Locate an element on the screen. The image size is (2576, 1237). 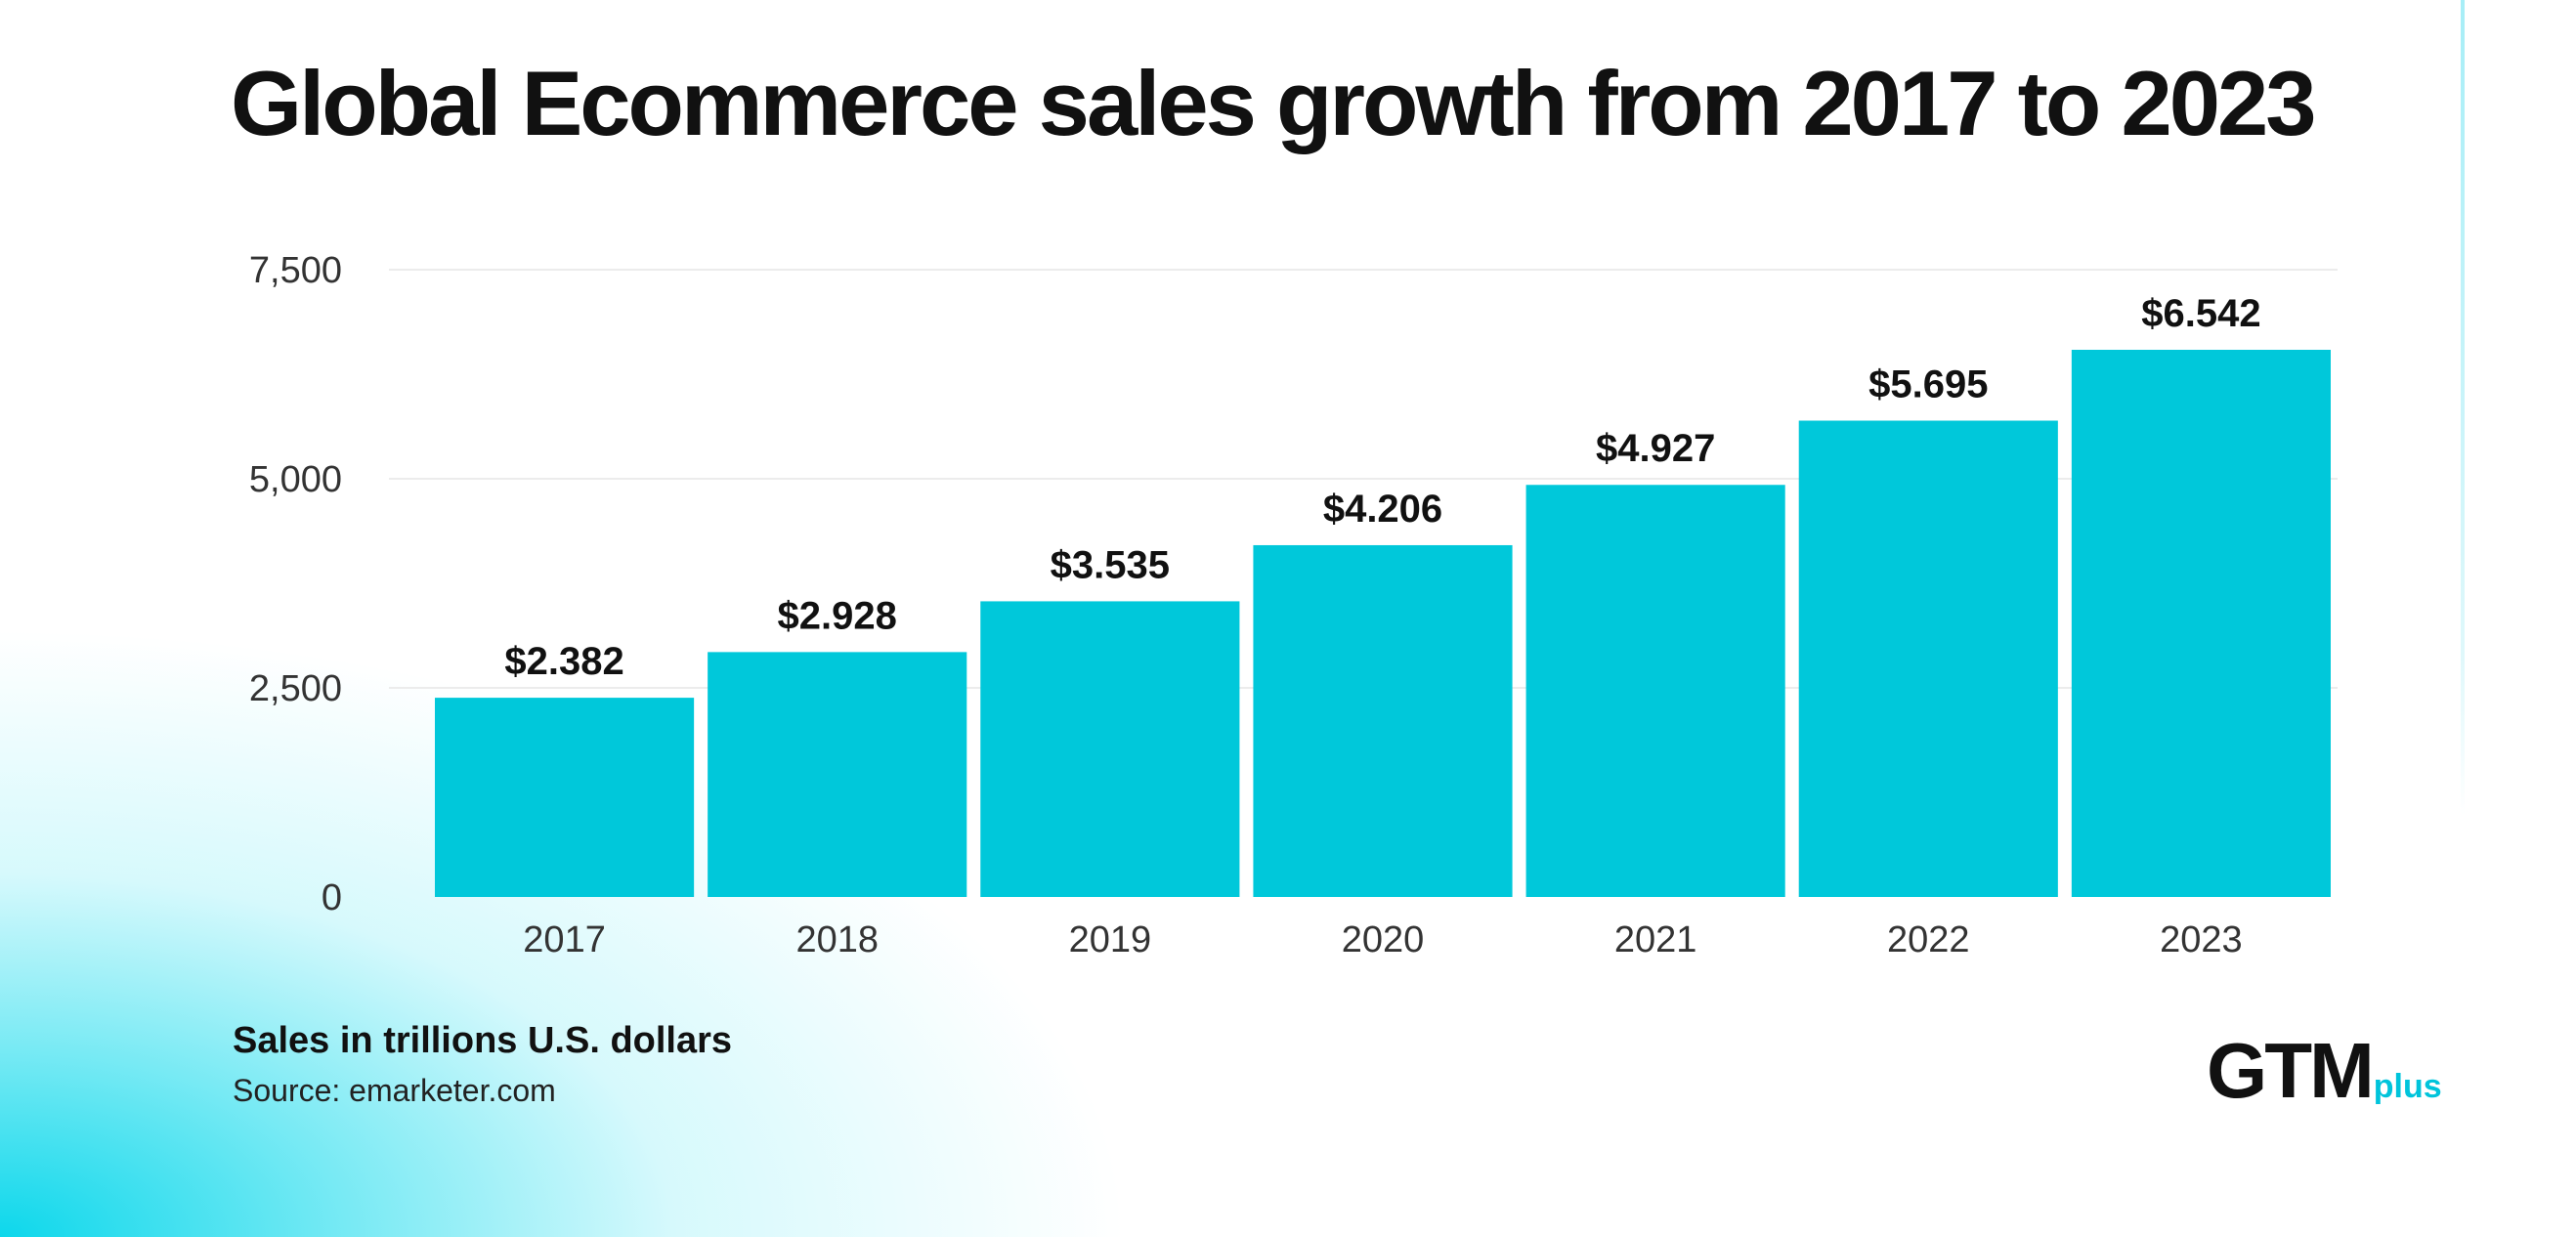
y-axis-ticks: 0 2,500 5,000 7,500 is located at coordinates (295, 584).